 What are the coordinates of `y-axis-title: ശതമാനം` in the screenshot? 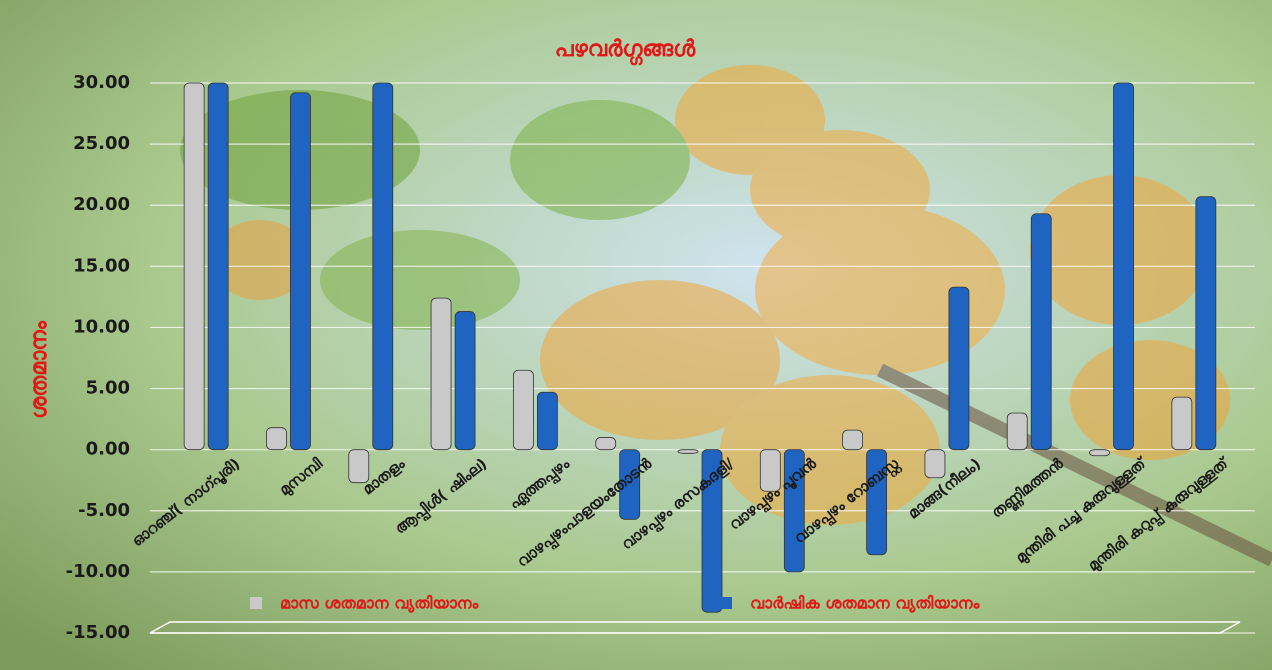 It's located at (39, 369).